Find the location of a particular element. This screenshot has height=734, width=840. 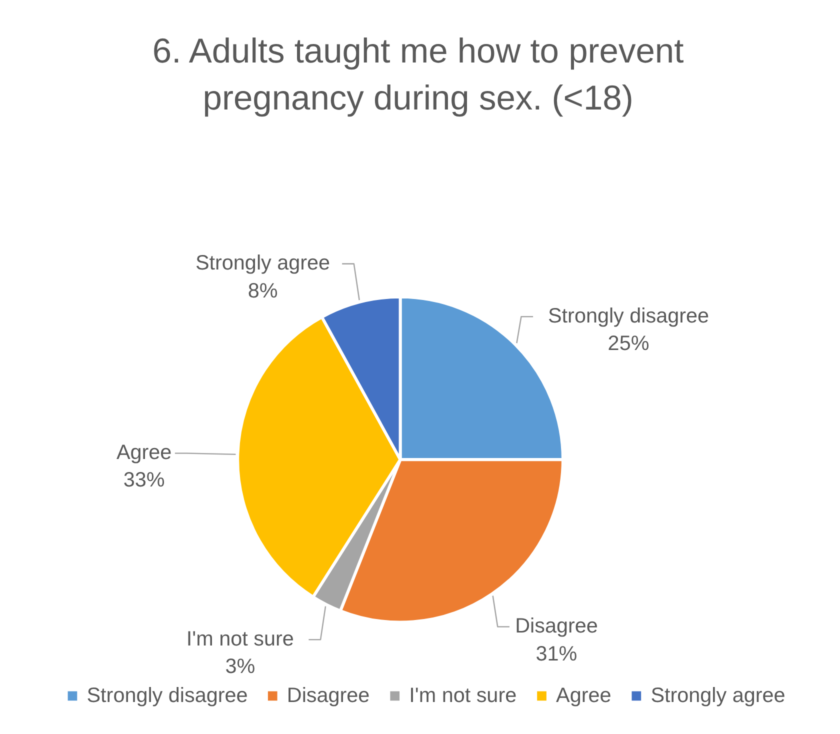

data-label: 3% is located at coordinates (240, 666).